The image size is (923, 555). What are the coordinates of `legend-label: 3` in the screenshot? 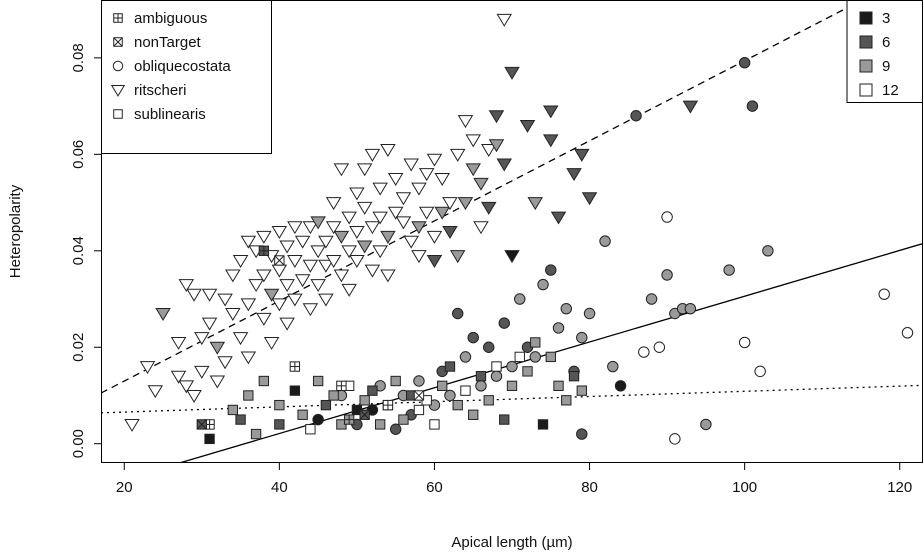 It's located at (886, 18).